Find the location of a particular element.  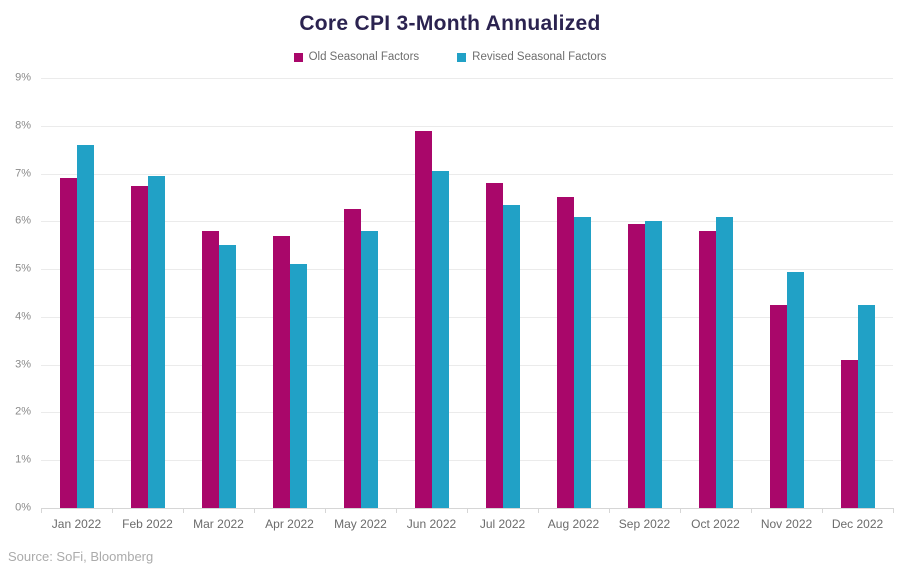

x-axis-label: Jul 2022 is located at coordinates (502, 524).